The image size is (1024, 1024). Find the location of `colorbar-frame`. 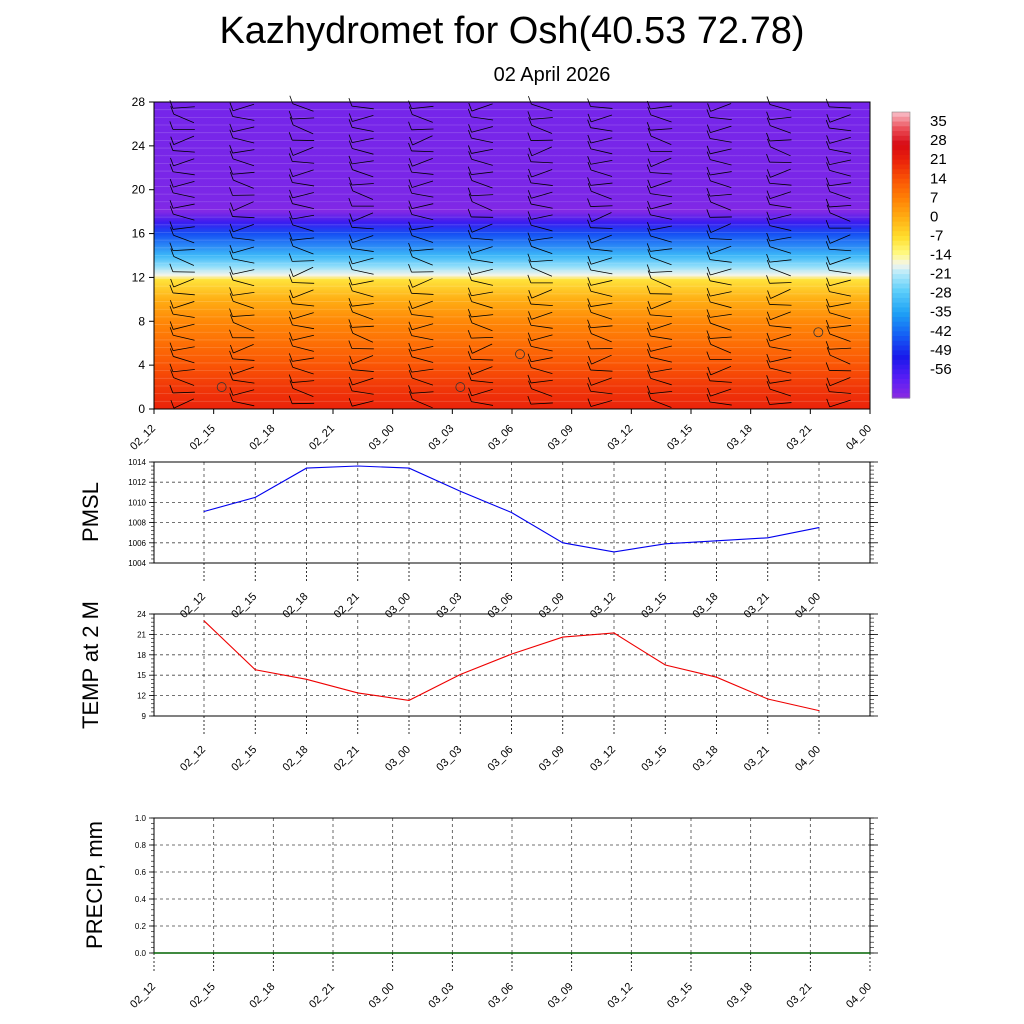

colorbar-frame is located at coordinates (901, 255).